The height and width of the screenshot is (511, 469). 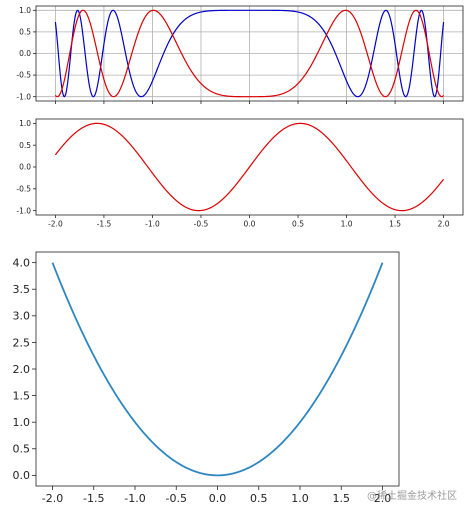 What do you see at coordinates (22, 262) in the screenshot?
I see `y-tick-label: 4.0` at bounding box center [22, 262].